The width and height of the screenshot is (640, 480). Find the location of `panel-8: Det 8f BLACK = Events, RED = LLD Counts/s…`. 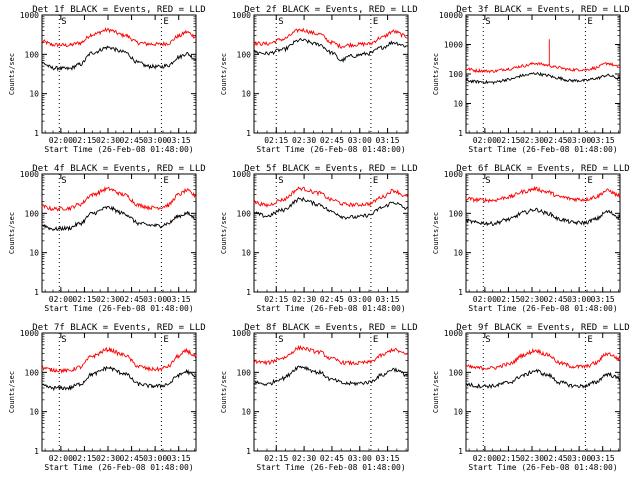

panel-8: Det 8f BLACK = Events, RED = LLD Counts/s… is located at coordinates (319, 397).